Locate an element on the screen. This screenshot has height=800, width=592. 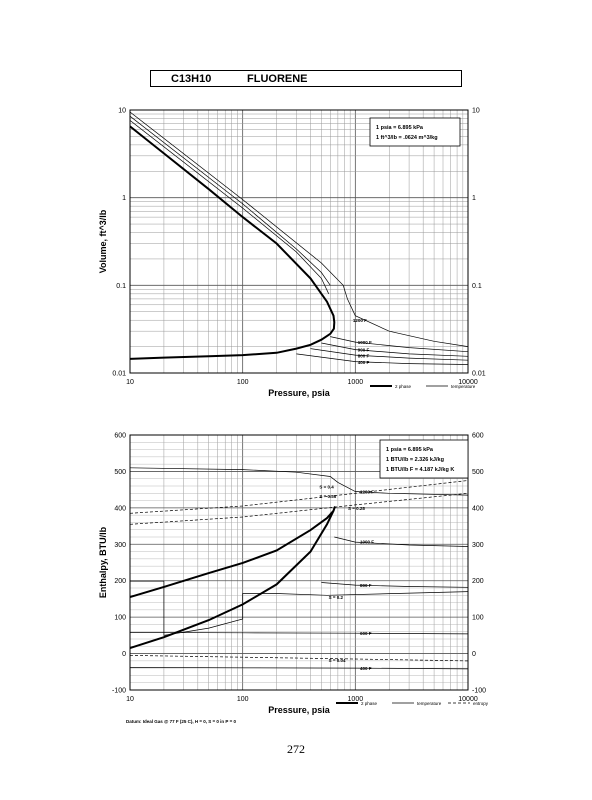
chart2-isotherm-label: 600 F is located at coordinates (366, 633).